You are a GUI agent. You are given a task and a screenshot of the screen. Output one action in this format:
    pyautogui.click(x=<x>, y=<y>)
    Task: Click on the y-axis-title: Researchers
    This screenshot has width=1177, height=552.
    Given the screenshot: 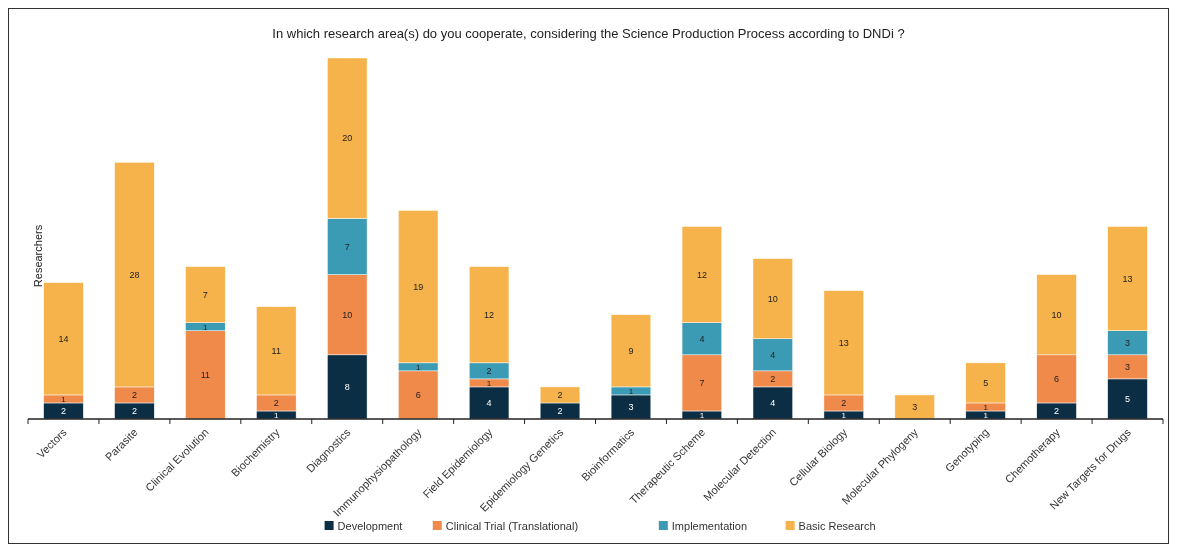 What is the action you would take?
    pyautogui.click(x=38, y=256)
    